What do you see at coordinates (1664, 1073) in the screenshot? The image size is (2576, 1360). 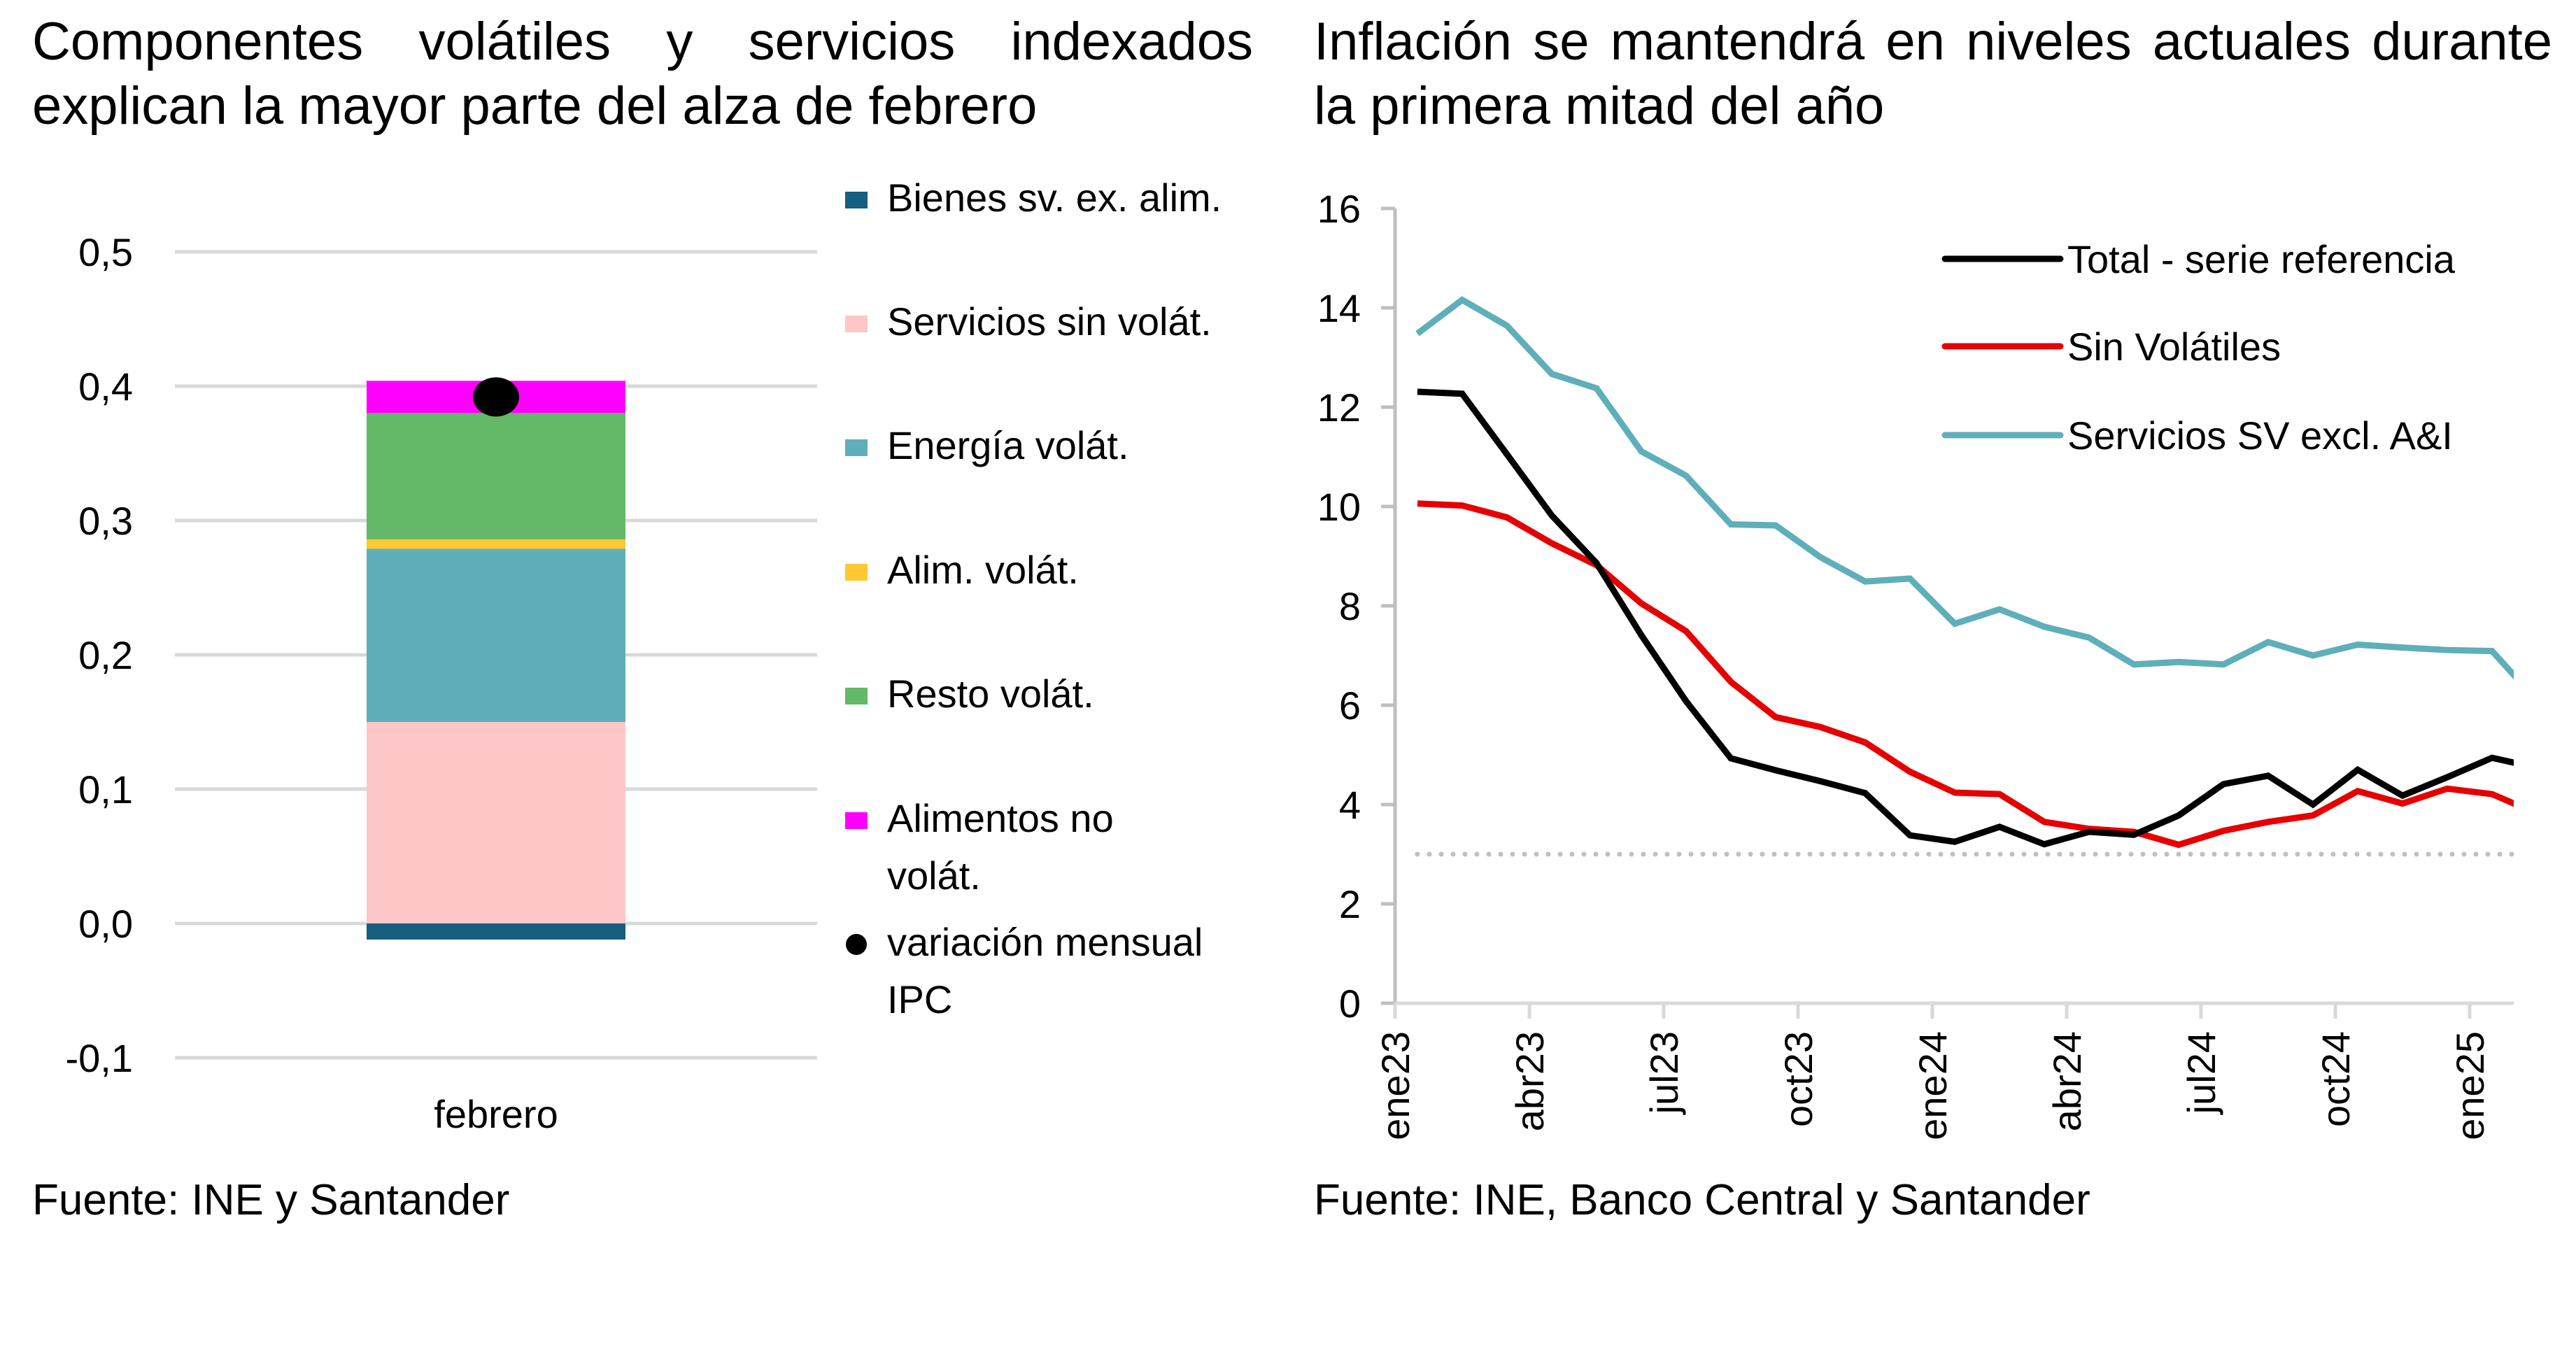 I see `x-tick-label: jul23` at bounding box center [1664, 1073].